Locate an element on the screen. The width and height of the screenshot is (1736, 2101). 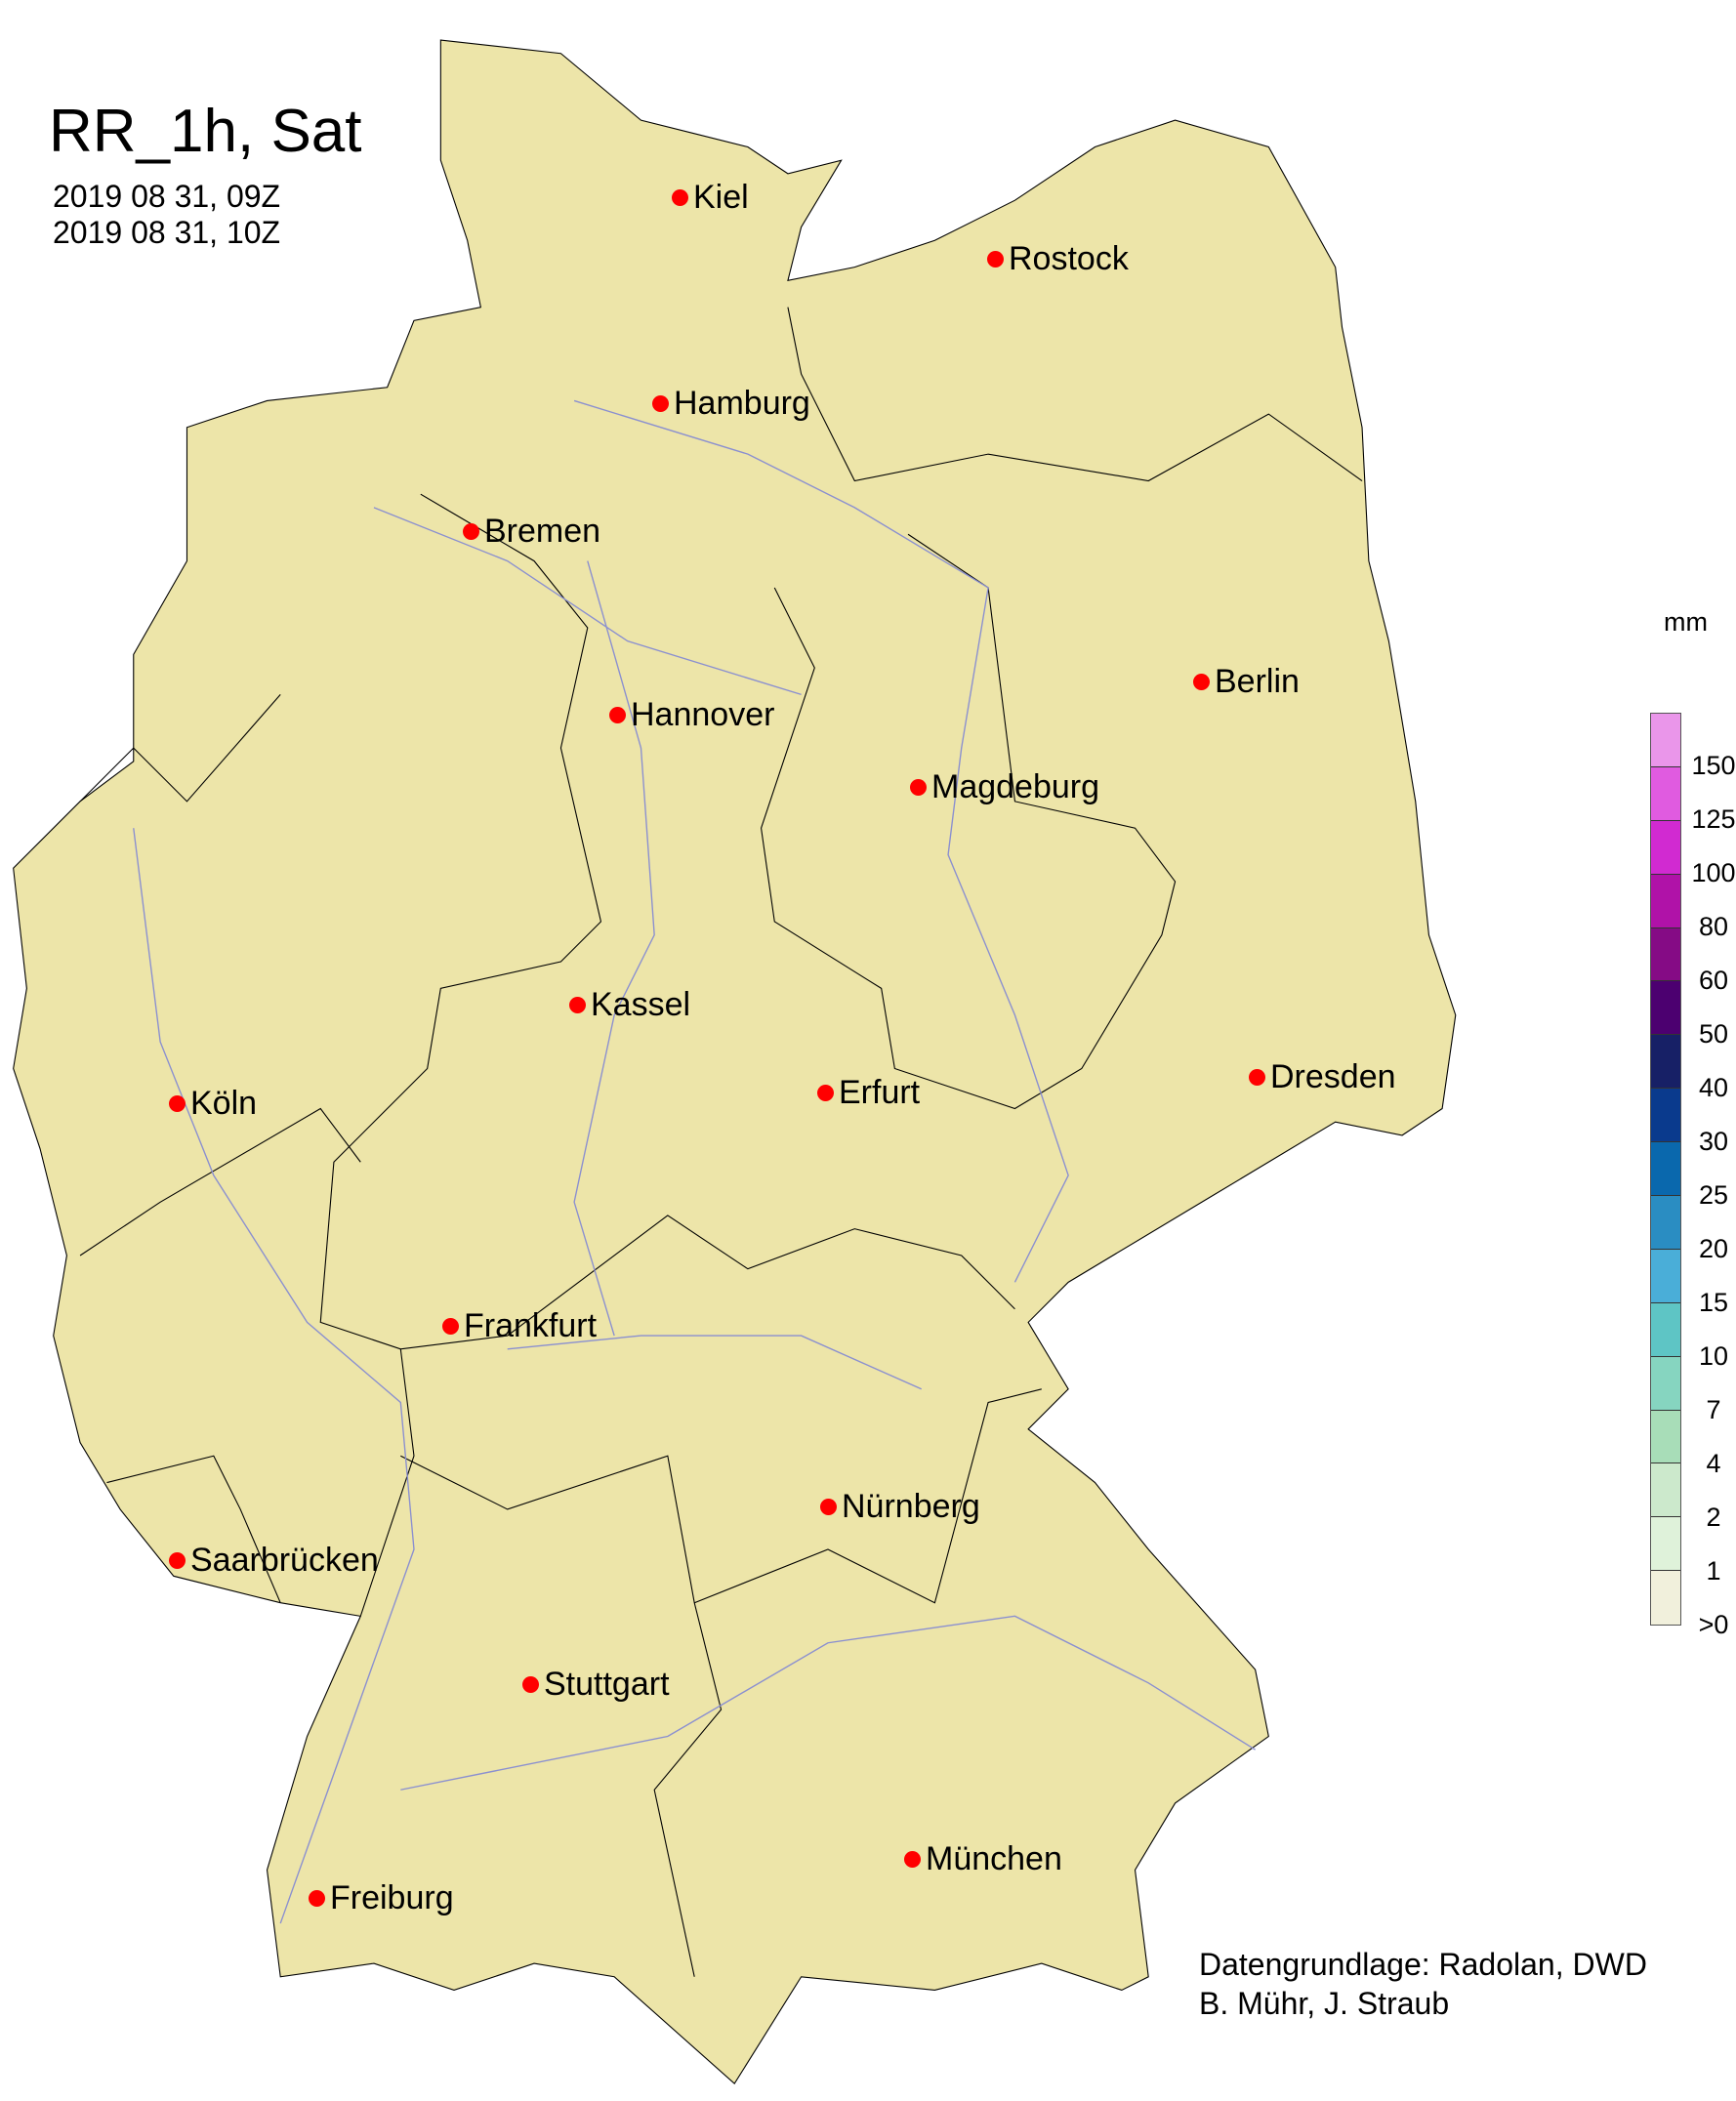
legend-tick: 20 is located at coordinates (1713, 1249).